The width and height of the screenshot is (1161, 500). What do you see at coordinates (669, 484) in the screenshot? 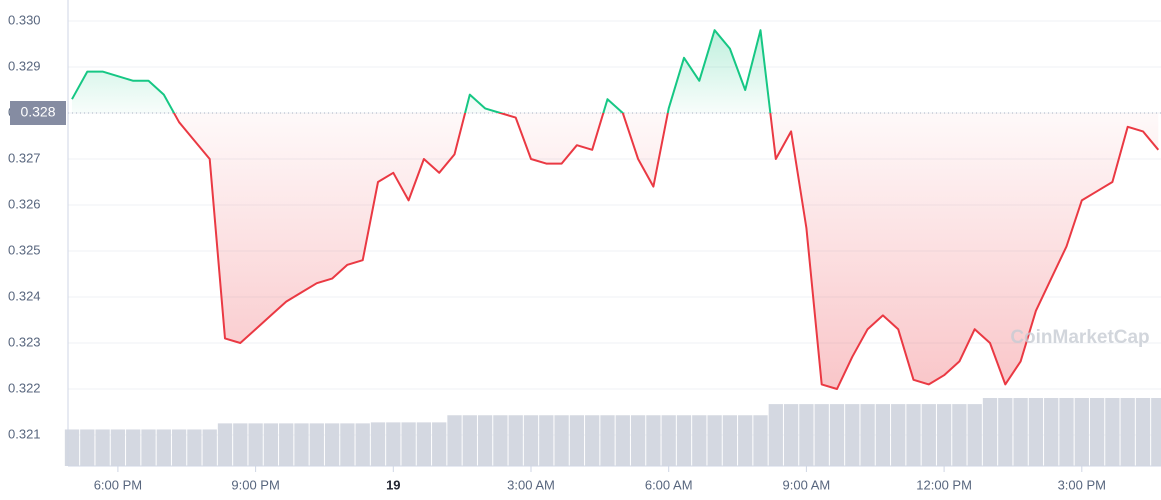
I see `x-tick-label: 6:00 AM` at bounding box center [669, 484].